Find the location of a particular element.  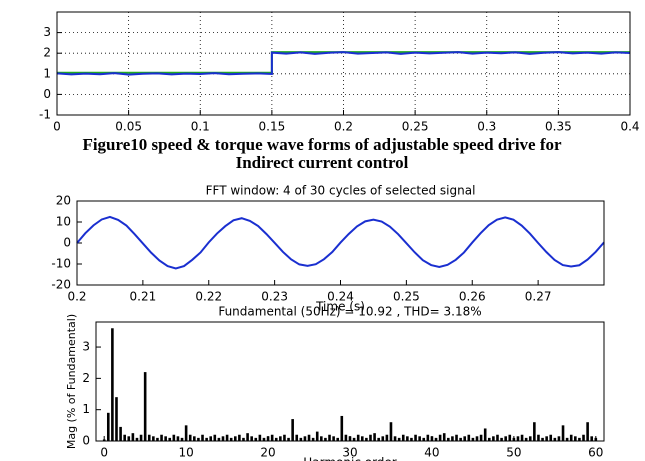

x-axis-label: Time (s) is located at coordinates (340, 307).